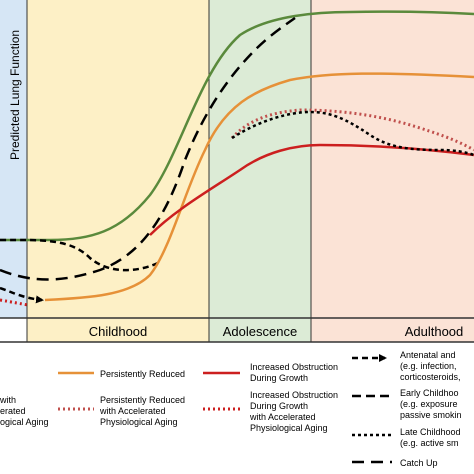 The image size is (474, 474). What do you see at coordinates (428, 366) in the screenshot?
I see `legend-label-antenatal-2: (e.g. infection,` at bounding box center [428, 366].